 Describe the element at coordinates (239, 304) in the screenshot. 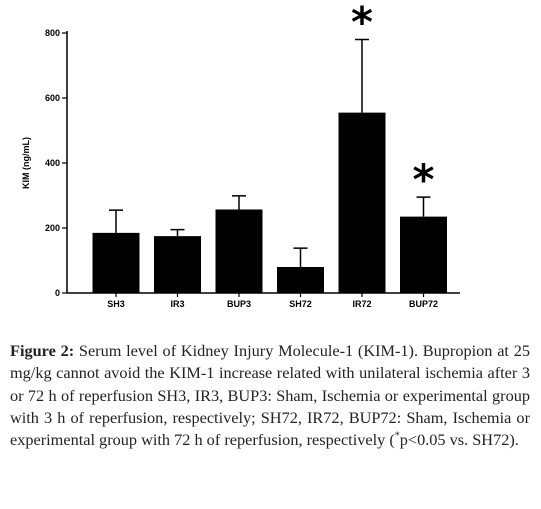

I see `x-tick-label: BUP3` at that location.